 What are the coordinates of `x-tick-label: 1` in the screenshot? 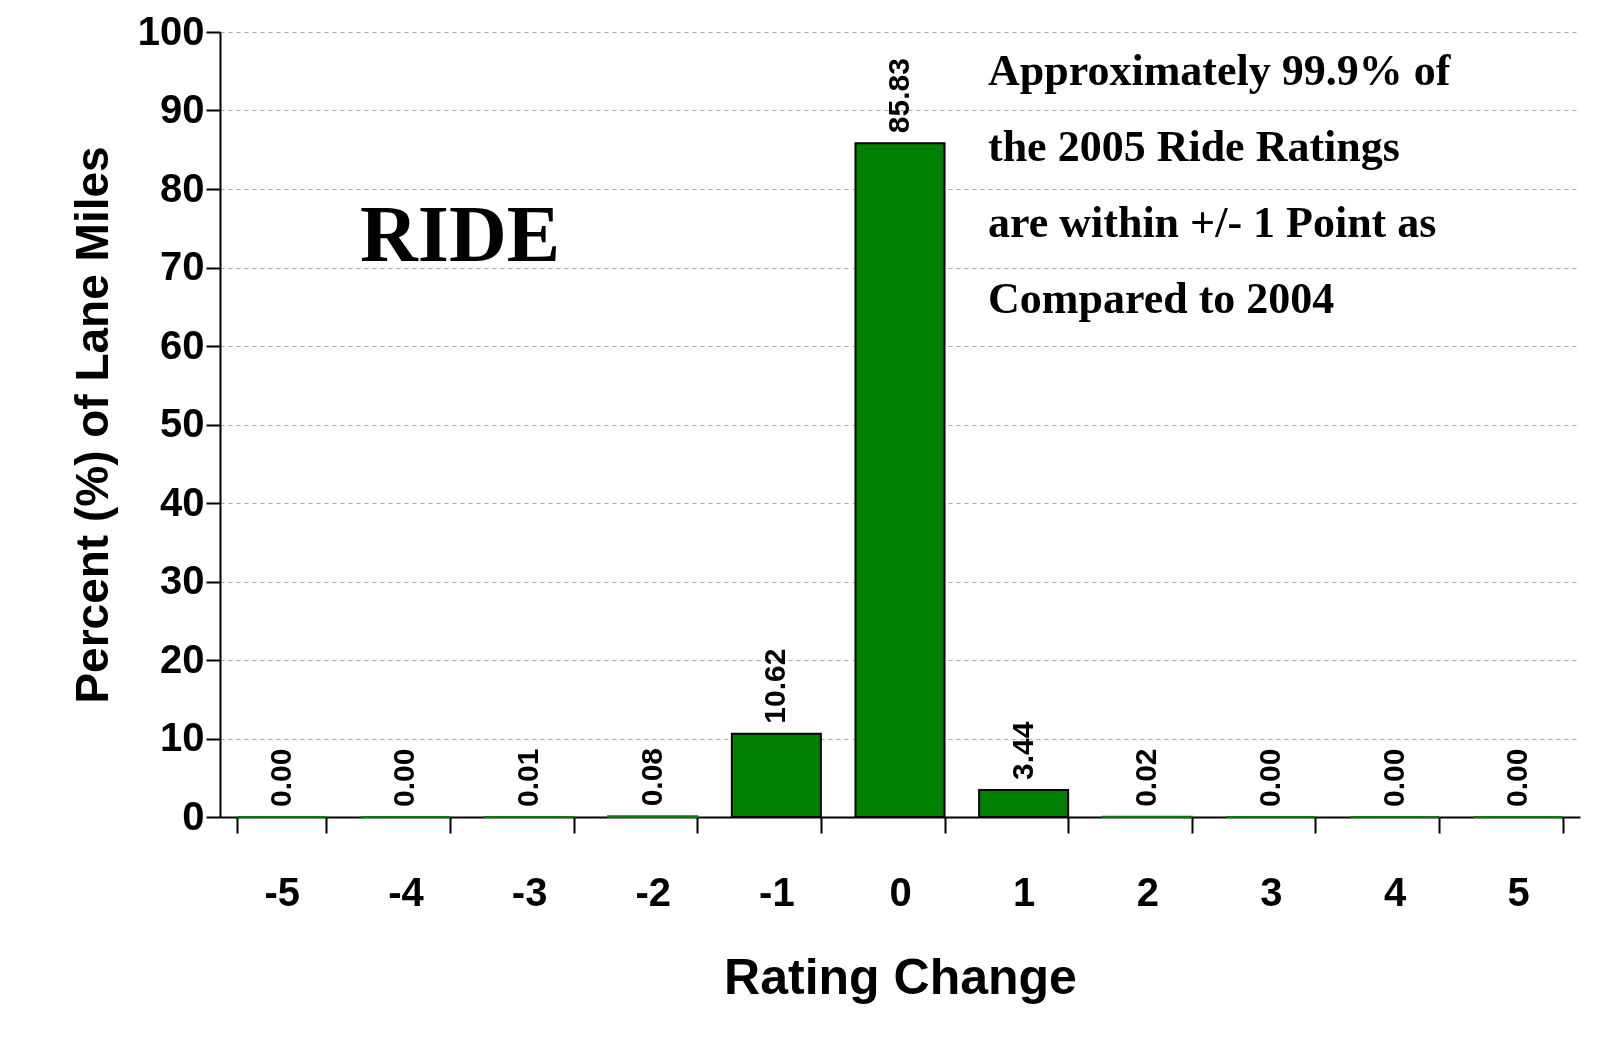 It's located at (1024, 891).